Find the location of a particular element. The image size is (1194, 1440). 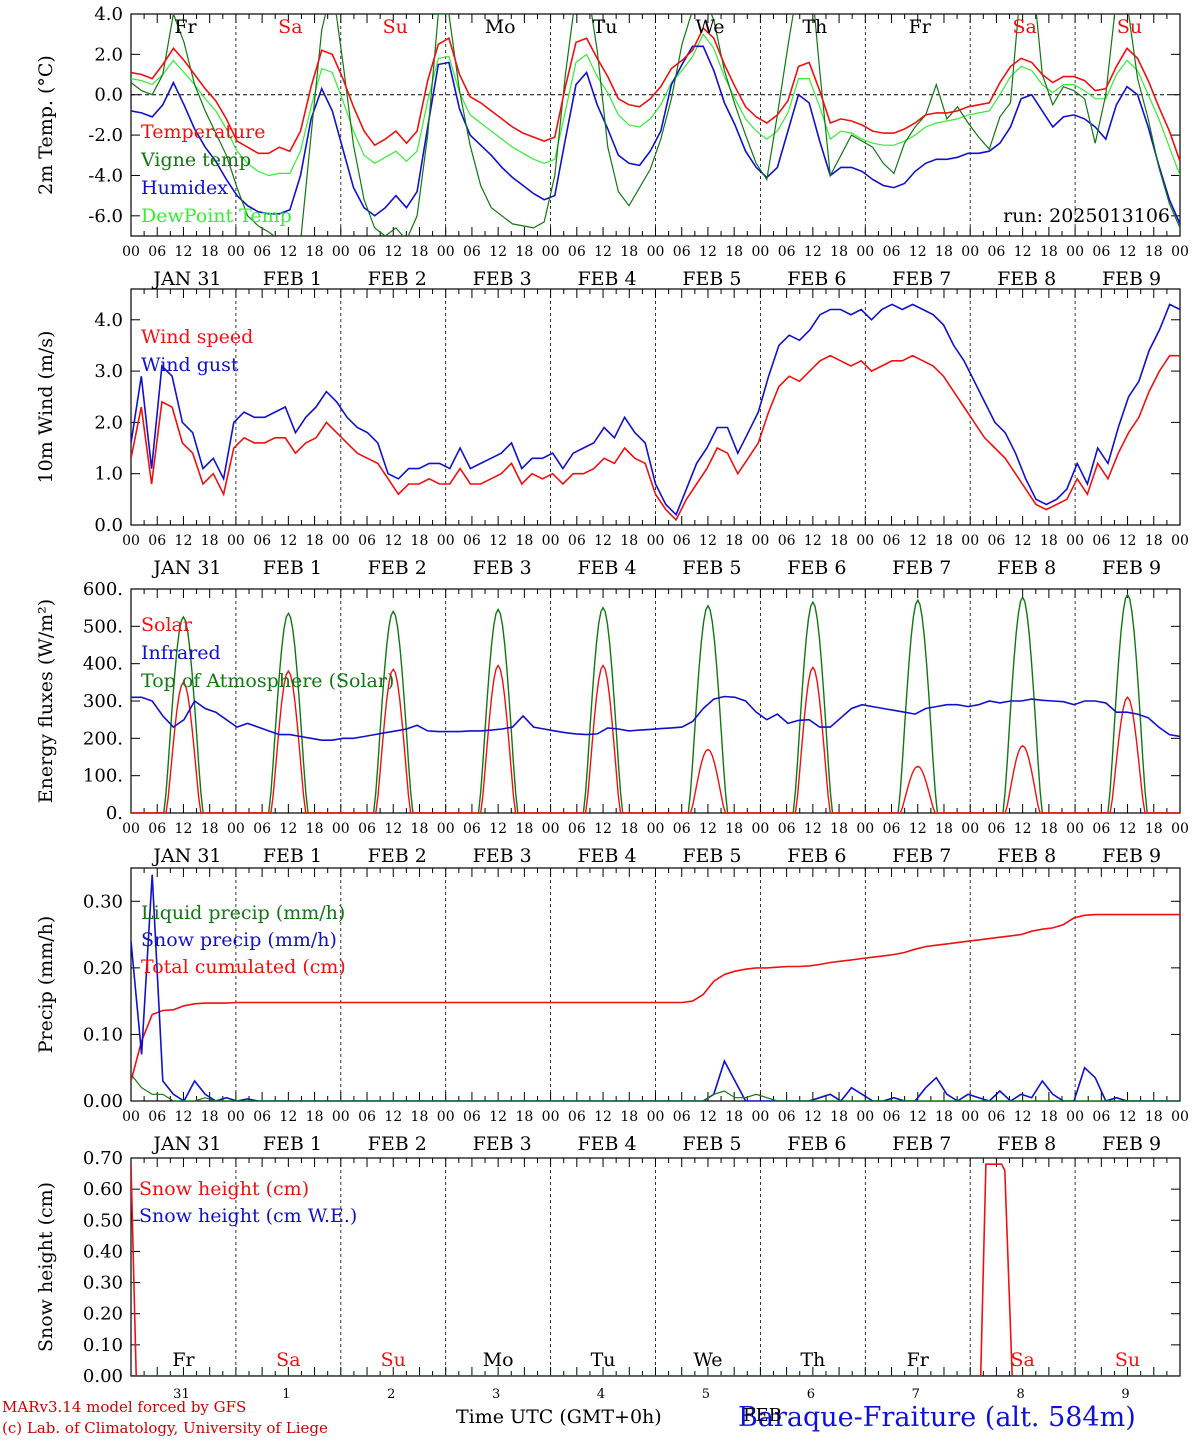

day-number-bottom: 3 is located at coordinates (496, 1394).